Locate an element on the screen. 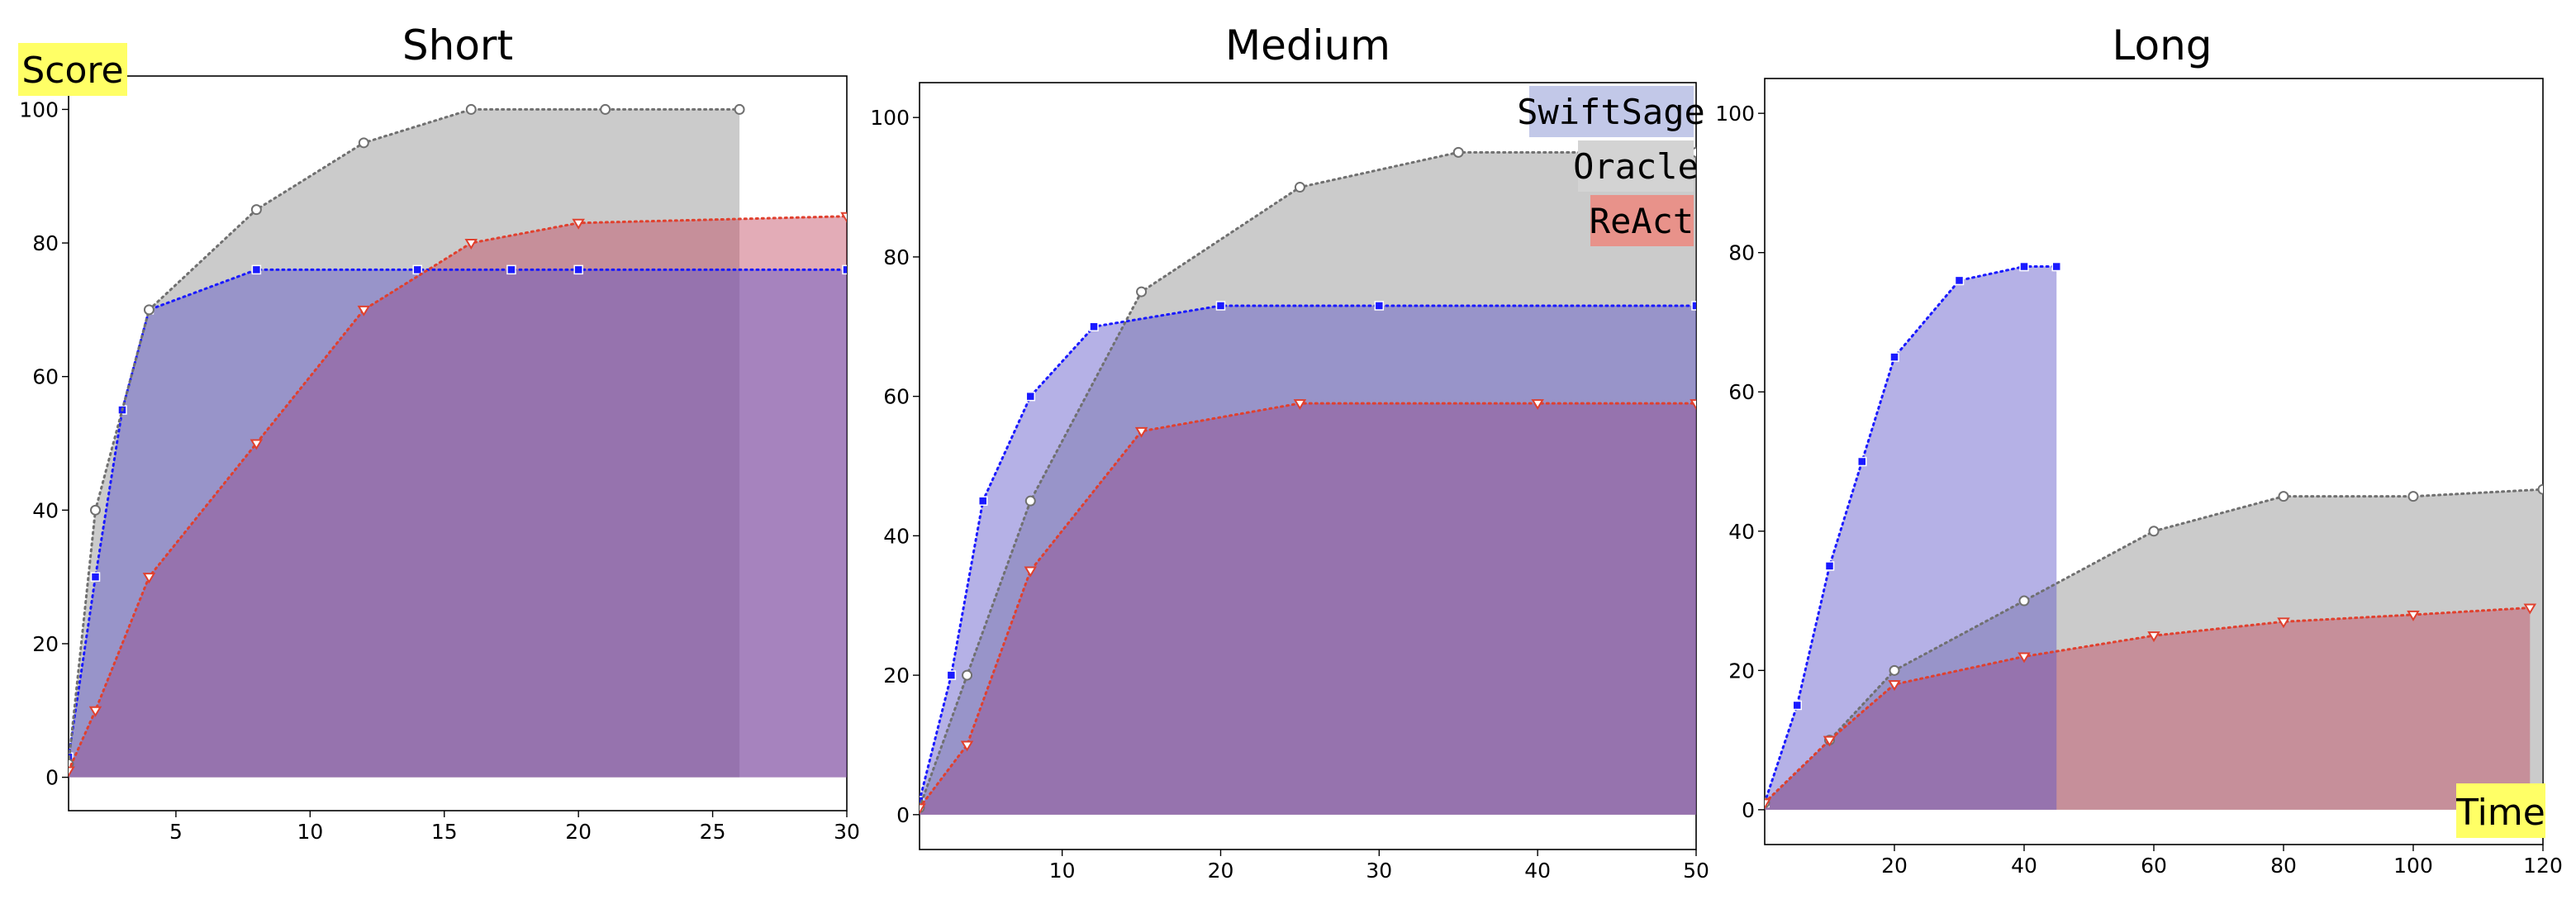  area-oracle is located at coordinates (2154, 649).